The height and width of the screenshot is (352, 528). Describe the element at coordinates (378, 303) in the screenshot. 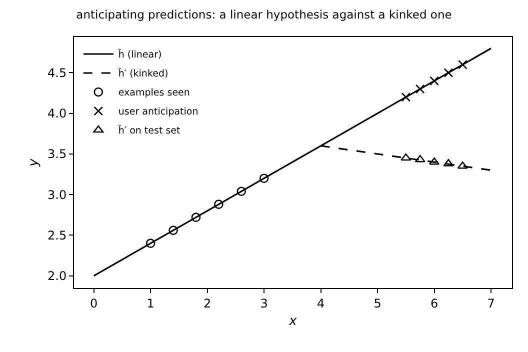

I see `x-tick-label: 5` at that location.